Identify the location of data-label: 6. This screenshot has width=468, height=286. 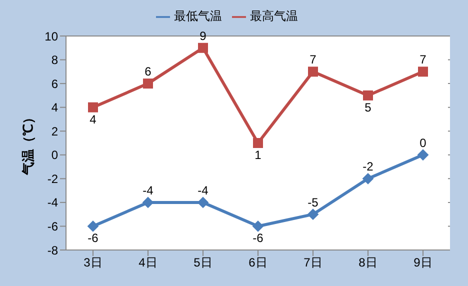
(148, 71).